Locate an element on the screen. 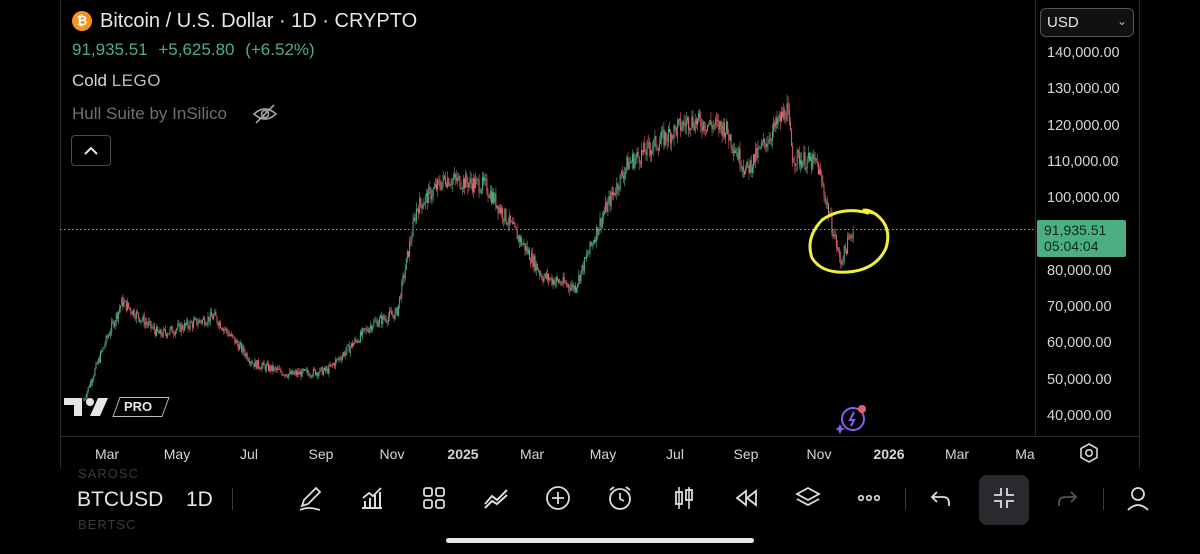 The width and height of the screenshot is (1200, 554). alert-clock-icon is located at coordinates (620, 498).